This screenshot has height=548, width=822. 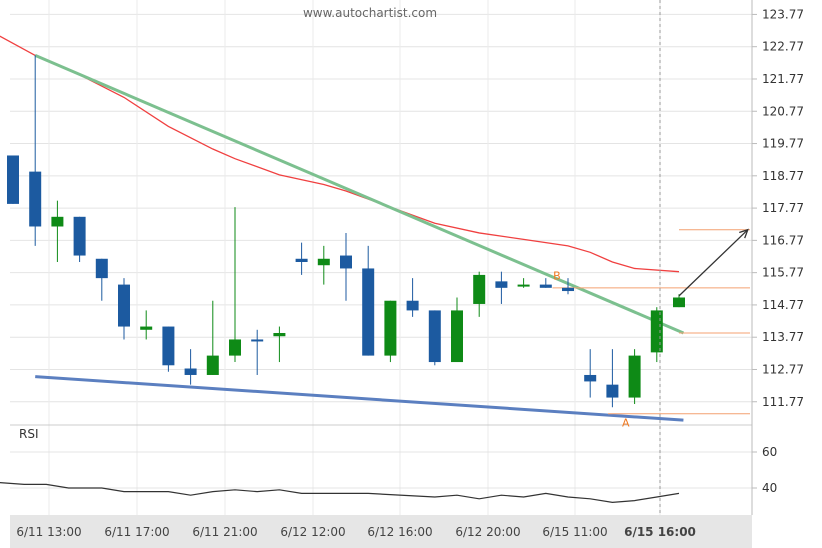 I want to click on rsi-tick-label: 40, so click(x=769, y=488).